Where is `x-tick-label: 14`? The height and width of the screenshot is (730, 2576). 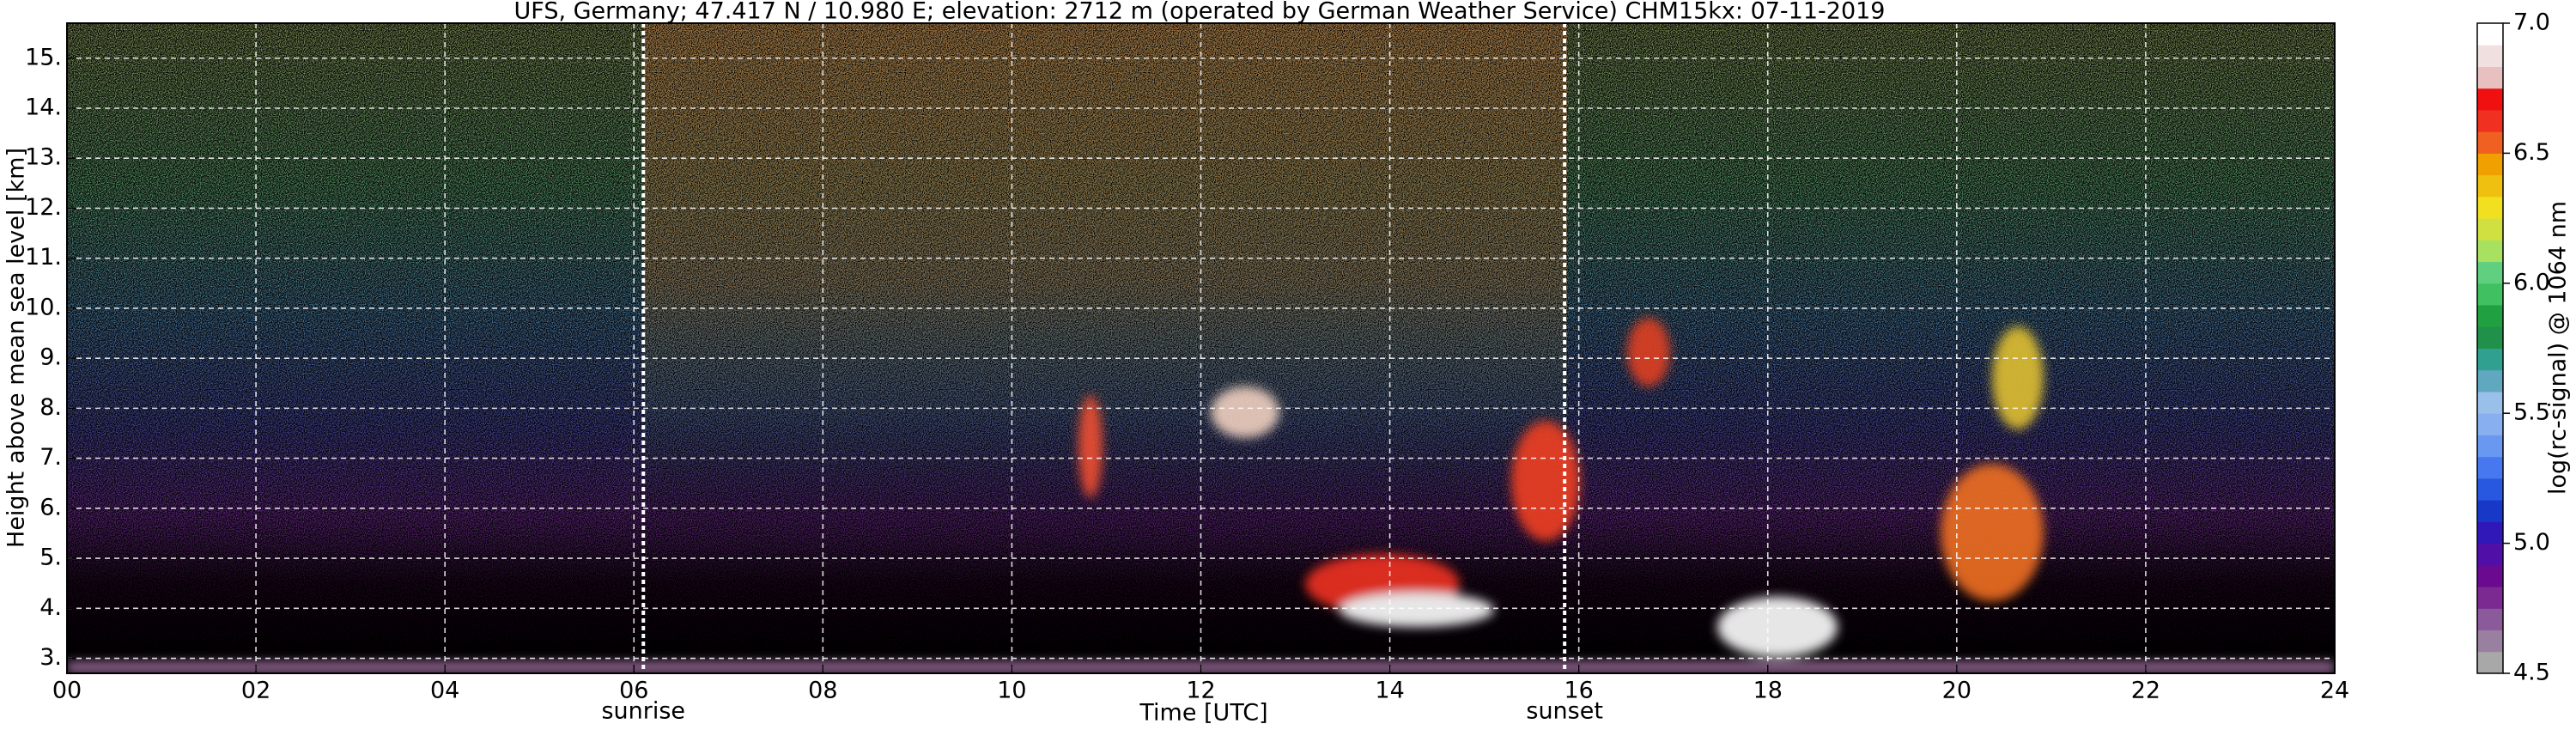 x-tick-label: 14 is located at coordinates (1389, 691).